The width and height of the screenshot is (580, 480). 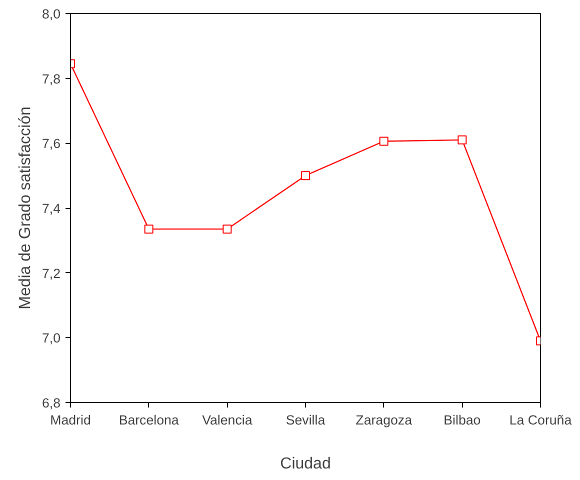 What do you see at coordinates (384, 420) in the screenshot?
I see `x-tick-label: Zaragoza` at bounding box center [384, 420].